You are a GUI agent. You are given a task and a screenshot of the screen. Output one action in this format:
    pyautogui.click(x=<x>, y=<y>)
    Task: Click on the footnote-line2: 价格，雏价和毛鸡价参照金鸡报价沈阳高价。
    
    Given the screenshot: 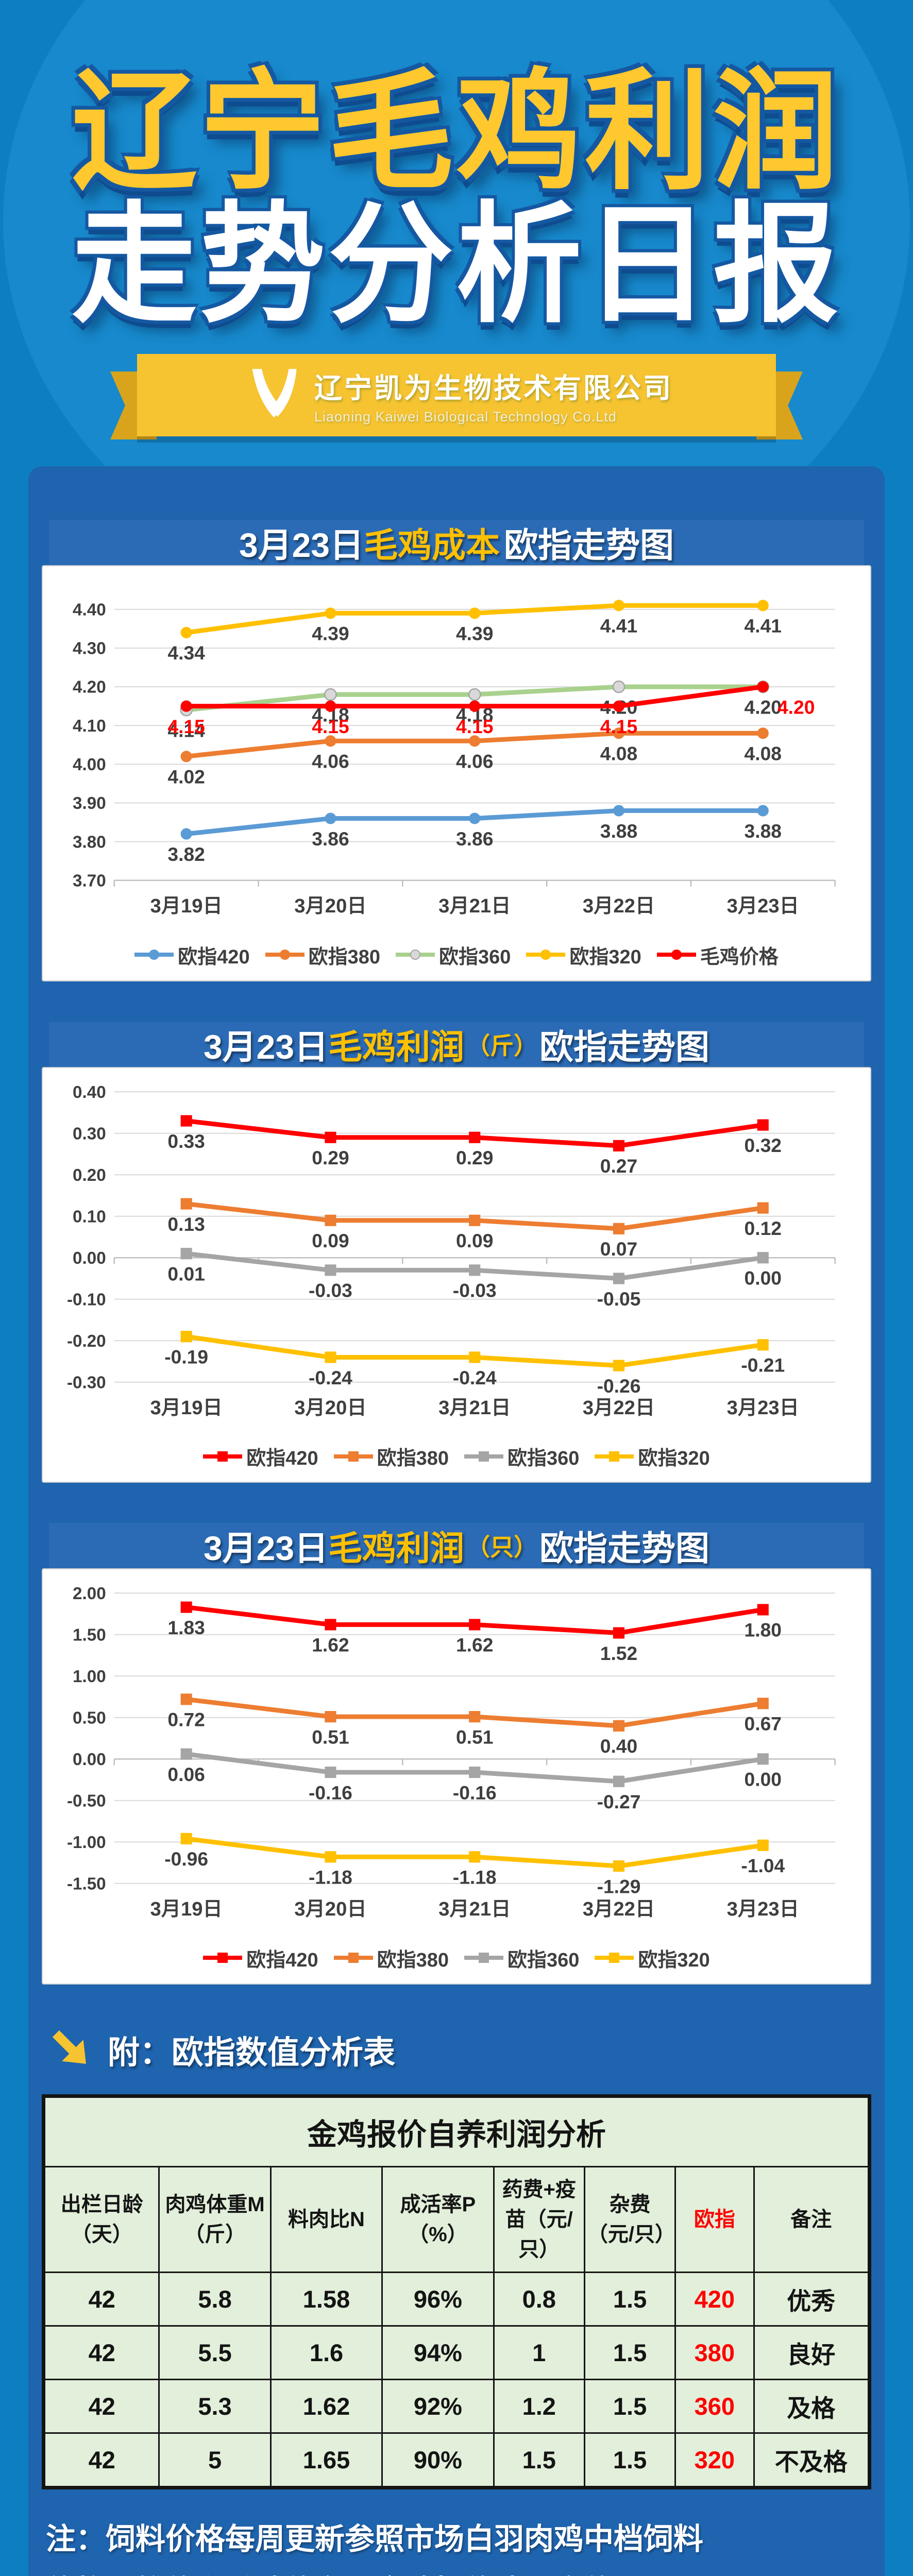 What is the action you would take?
    pyautogui.click(x=457, y=2570)
    